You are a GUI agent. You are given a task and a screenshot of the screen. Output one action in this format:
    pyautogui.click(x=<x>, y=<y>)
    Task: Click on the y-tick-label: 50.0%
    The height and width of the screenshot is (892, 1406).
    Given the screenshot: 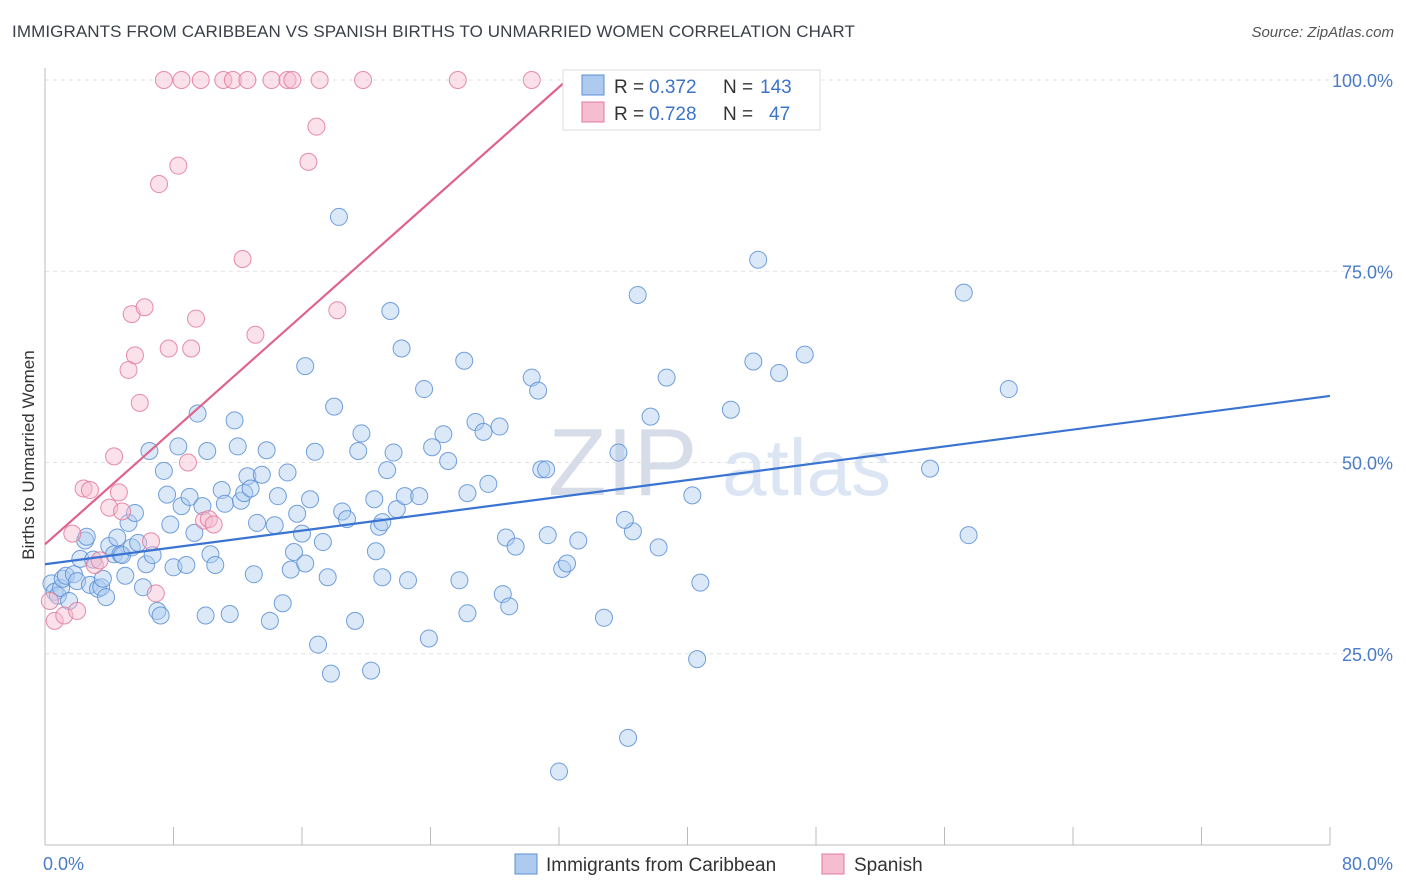 What is the action you would take?
    pyautogui.click(x=1367, y=464)
    